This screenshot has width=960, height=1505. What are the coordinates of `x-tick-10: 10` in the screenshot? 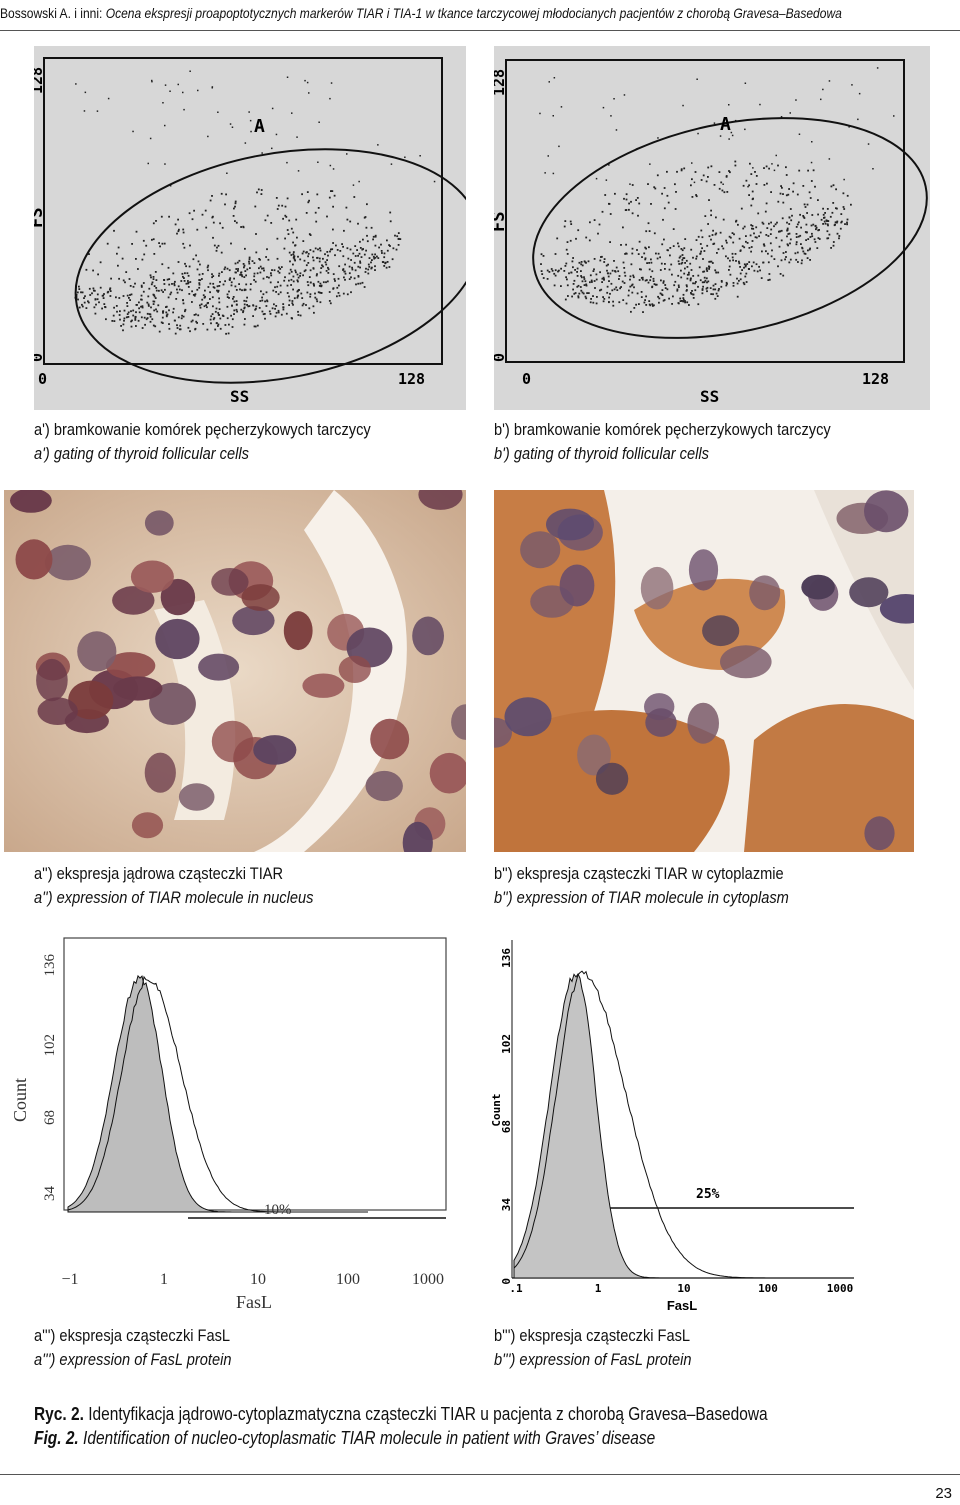 It's located at (258, 1279).